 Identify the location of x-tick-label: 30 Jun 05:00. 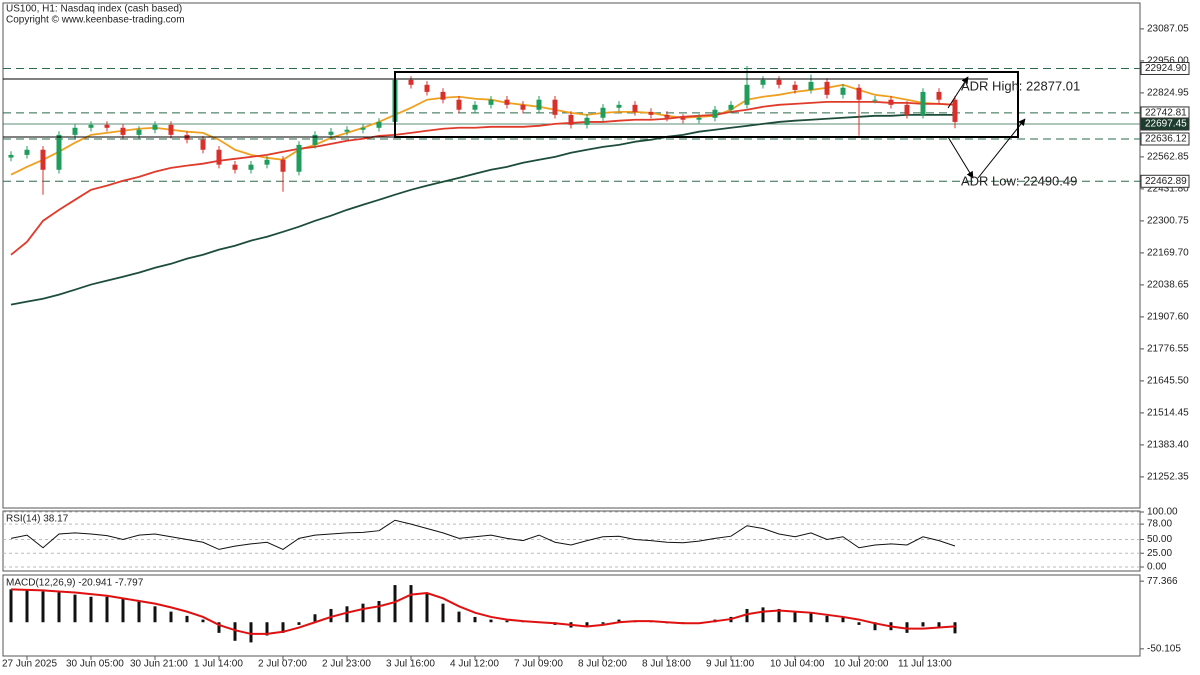
(95, 664).